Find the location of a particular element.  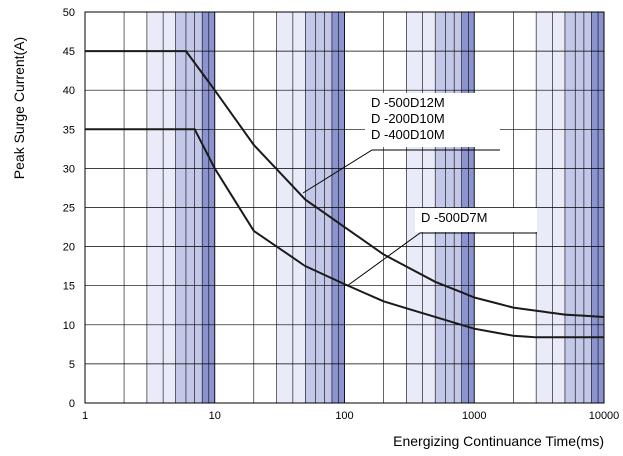

annotation-text: D -500D7M is located at coordinates (454, 217).